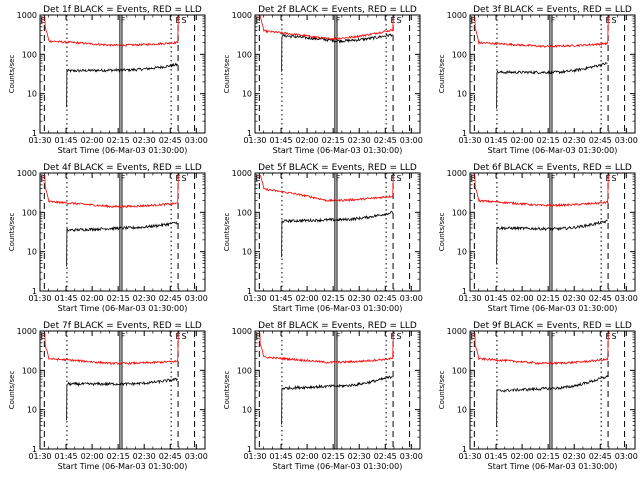 The image size is (640, 480). What do you see at coordinates (337, 326) in the screenshot?
I see `panel-title: Det 8f BLACK = Events, RED = LLD` at bounding box center [337, 326].